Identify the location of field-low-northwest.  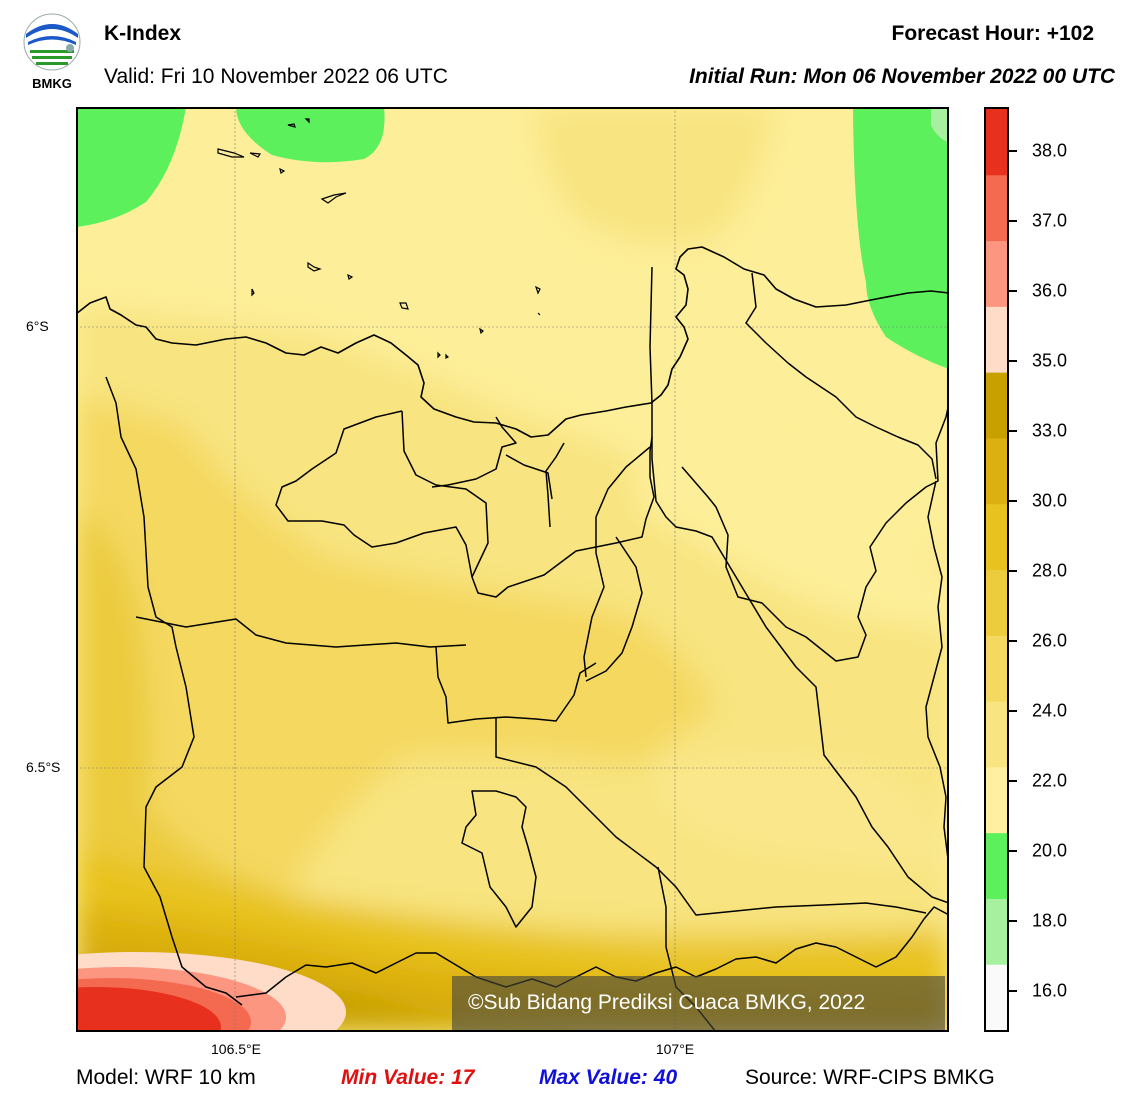
(131, 167).